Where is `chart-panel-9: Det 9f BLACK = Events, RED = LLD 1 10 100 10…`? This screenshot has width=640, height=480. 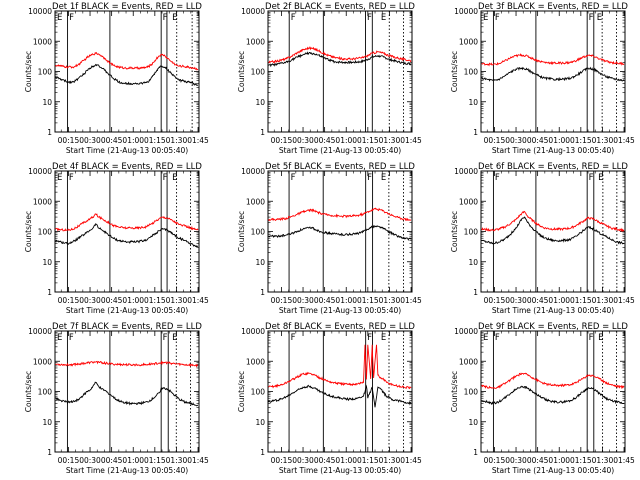
chart-panel-9: Det 9f BLACK = Events, RED = LLD 1 10 100 10… is located at coordinates (542, 398).